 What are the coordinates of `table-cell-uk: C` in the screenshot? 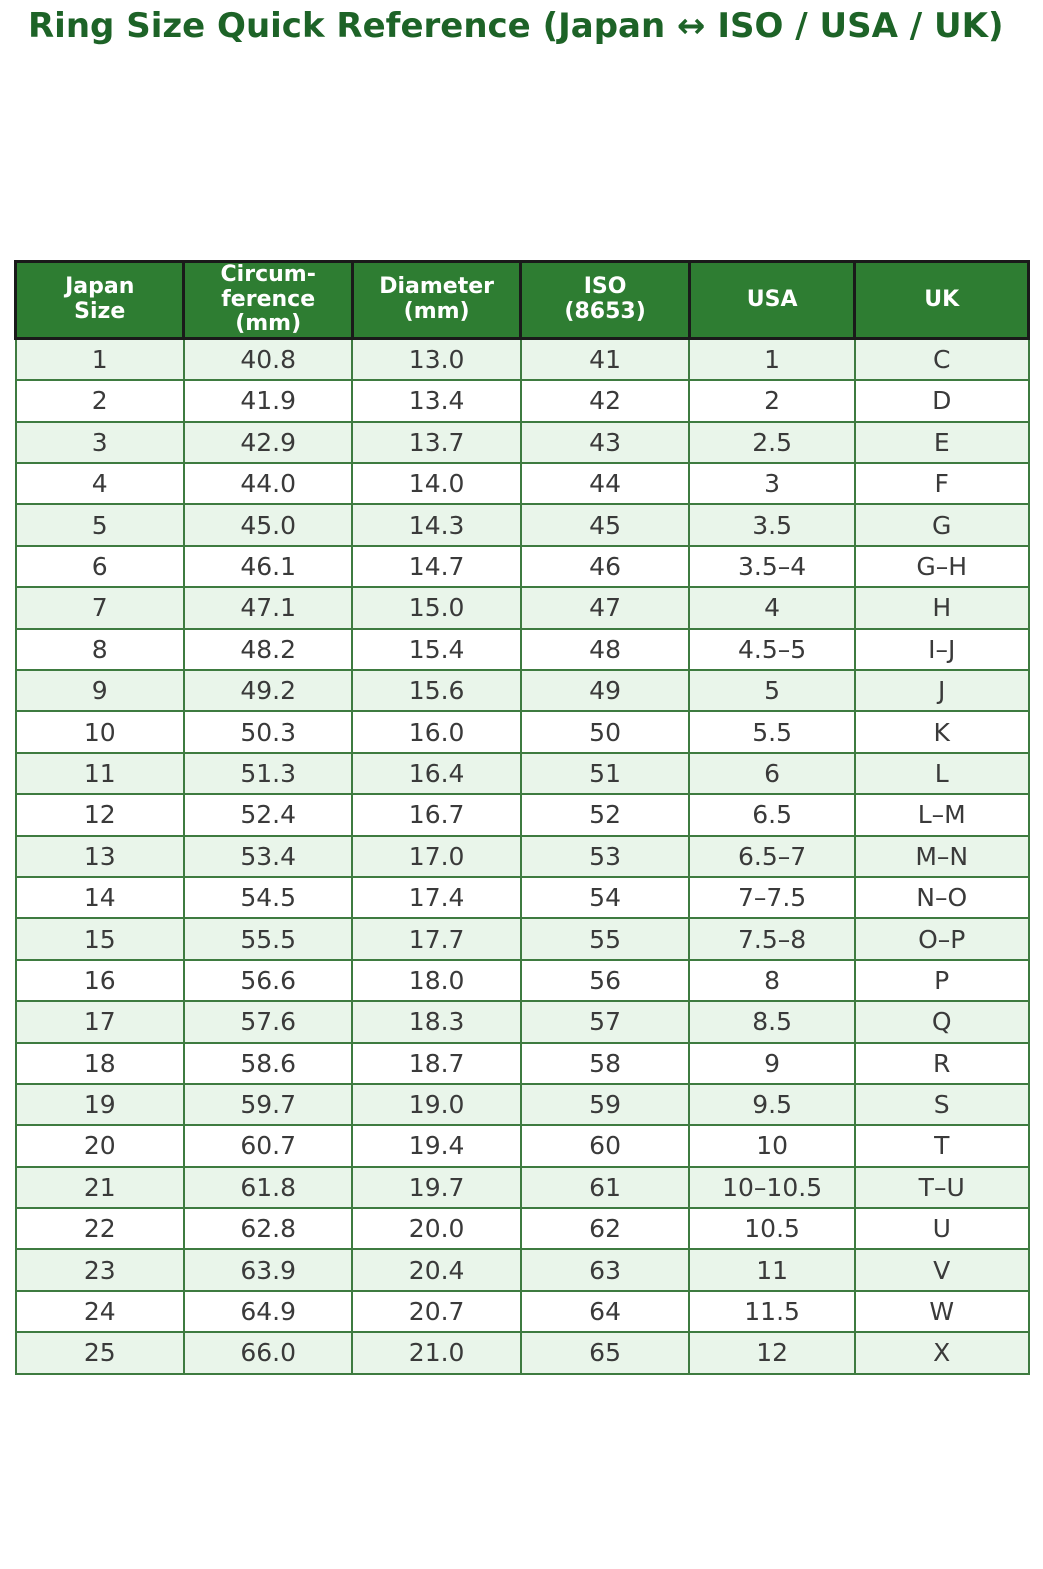 It's located at (941, 359).